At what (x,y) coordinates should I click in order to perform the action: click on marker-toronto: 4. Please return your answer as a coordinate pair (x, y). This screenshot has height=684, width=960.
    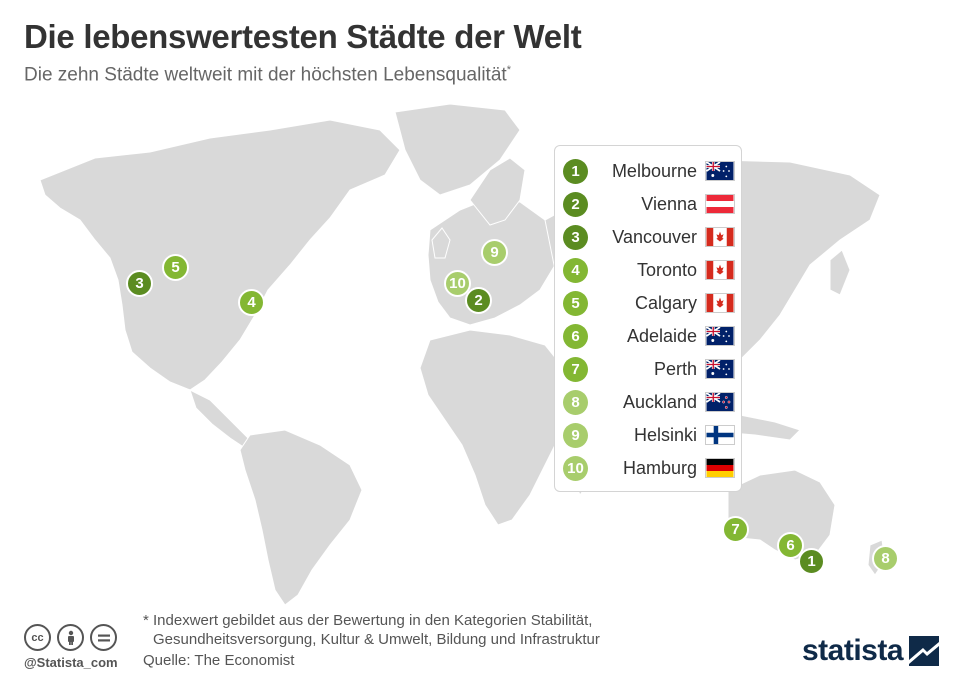
    Looking at the image, I should click on (251, 302).